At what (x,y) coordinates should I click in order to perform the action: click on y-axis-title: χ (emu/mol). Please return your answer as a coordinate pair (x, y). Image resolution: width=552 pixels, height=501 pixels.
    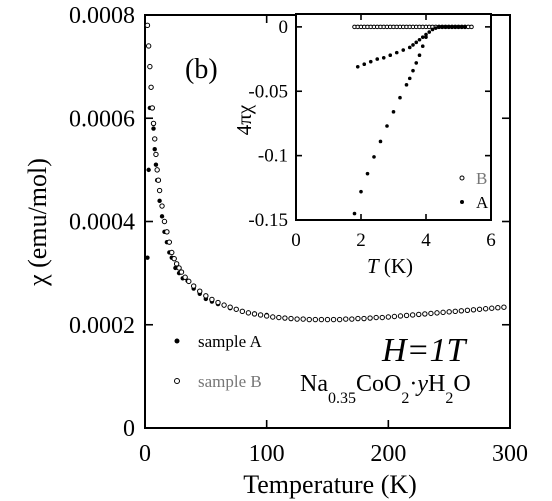
    Looking at the image, I should click on (37, 222).